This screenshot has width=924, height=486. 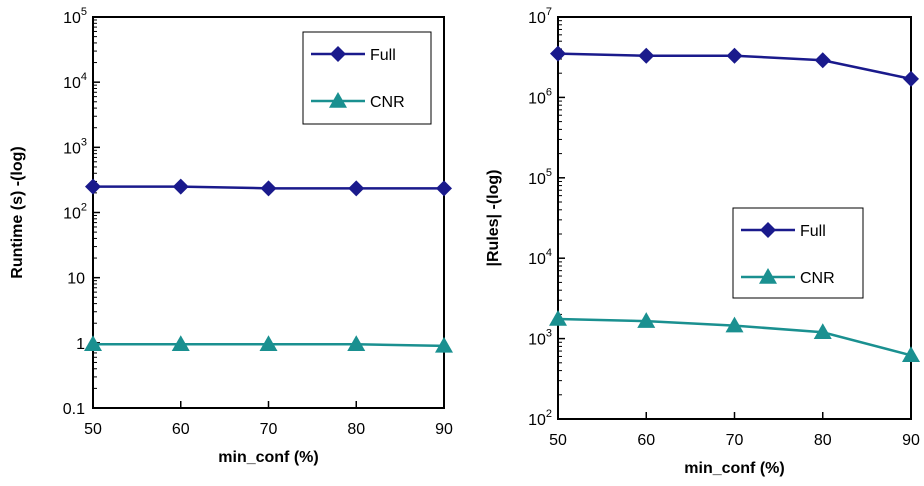 What do you see at coordinates (76, 279) in the screenshot?
I see `y-tick-label: 10` at bounding box center [76, 279].